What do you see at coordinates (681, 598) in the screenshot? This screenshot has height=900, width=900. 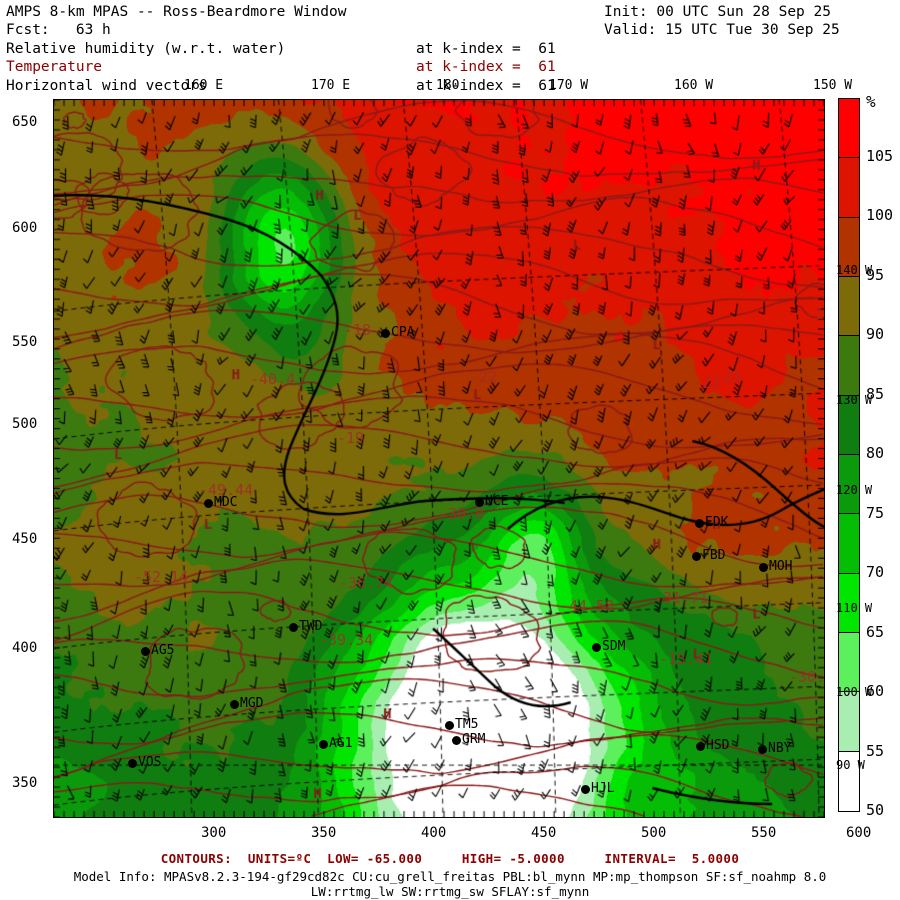 I see `temperature-value-label: -31.71` at bounding box center [681, 598].